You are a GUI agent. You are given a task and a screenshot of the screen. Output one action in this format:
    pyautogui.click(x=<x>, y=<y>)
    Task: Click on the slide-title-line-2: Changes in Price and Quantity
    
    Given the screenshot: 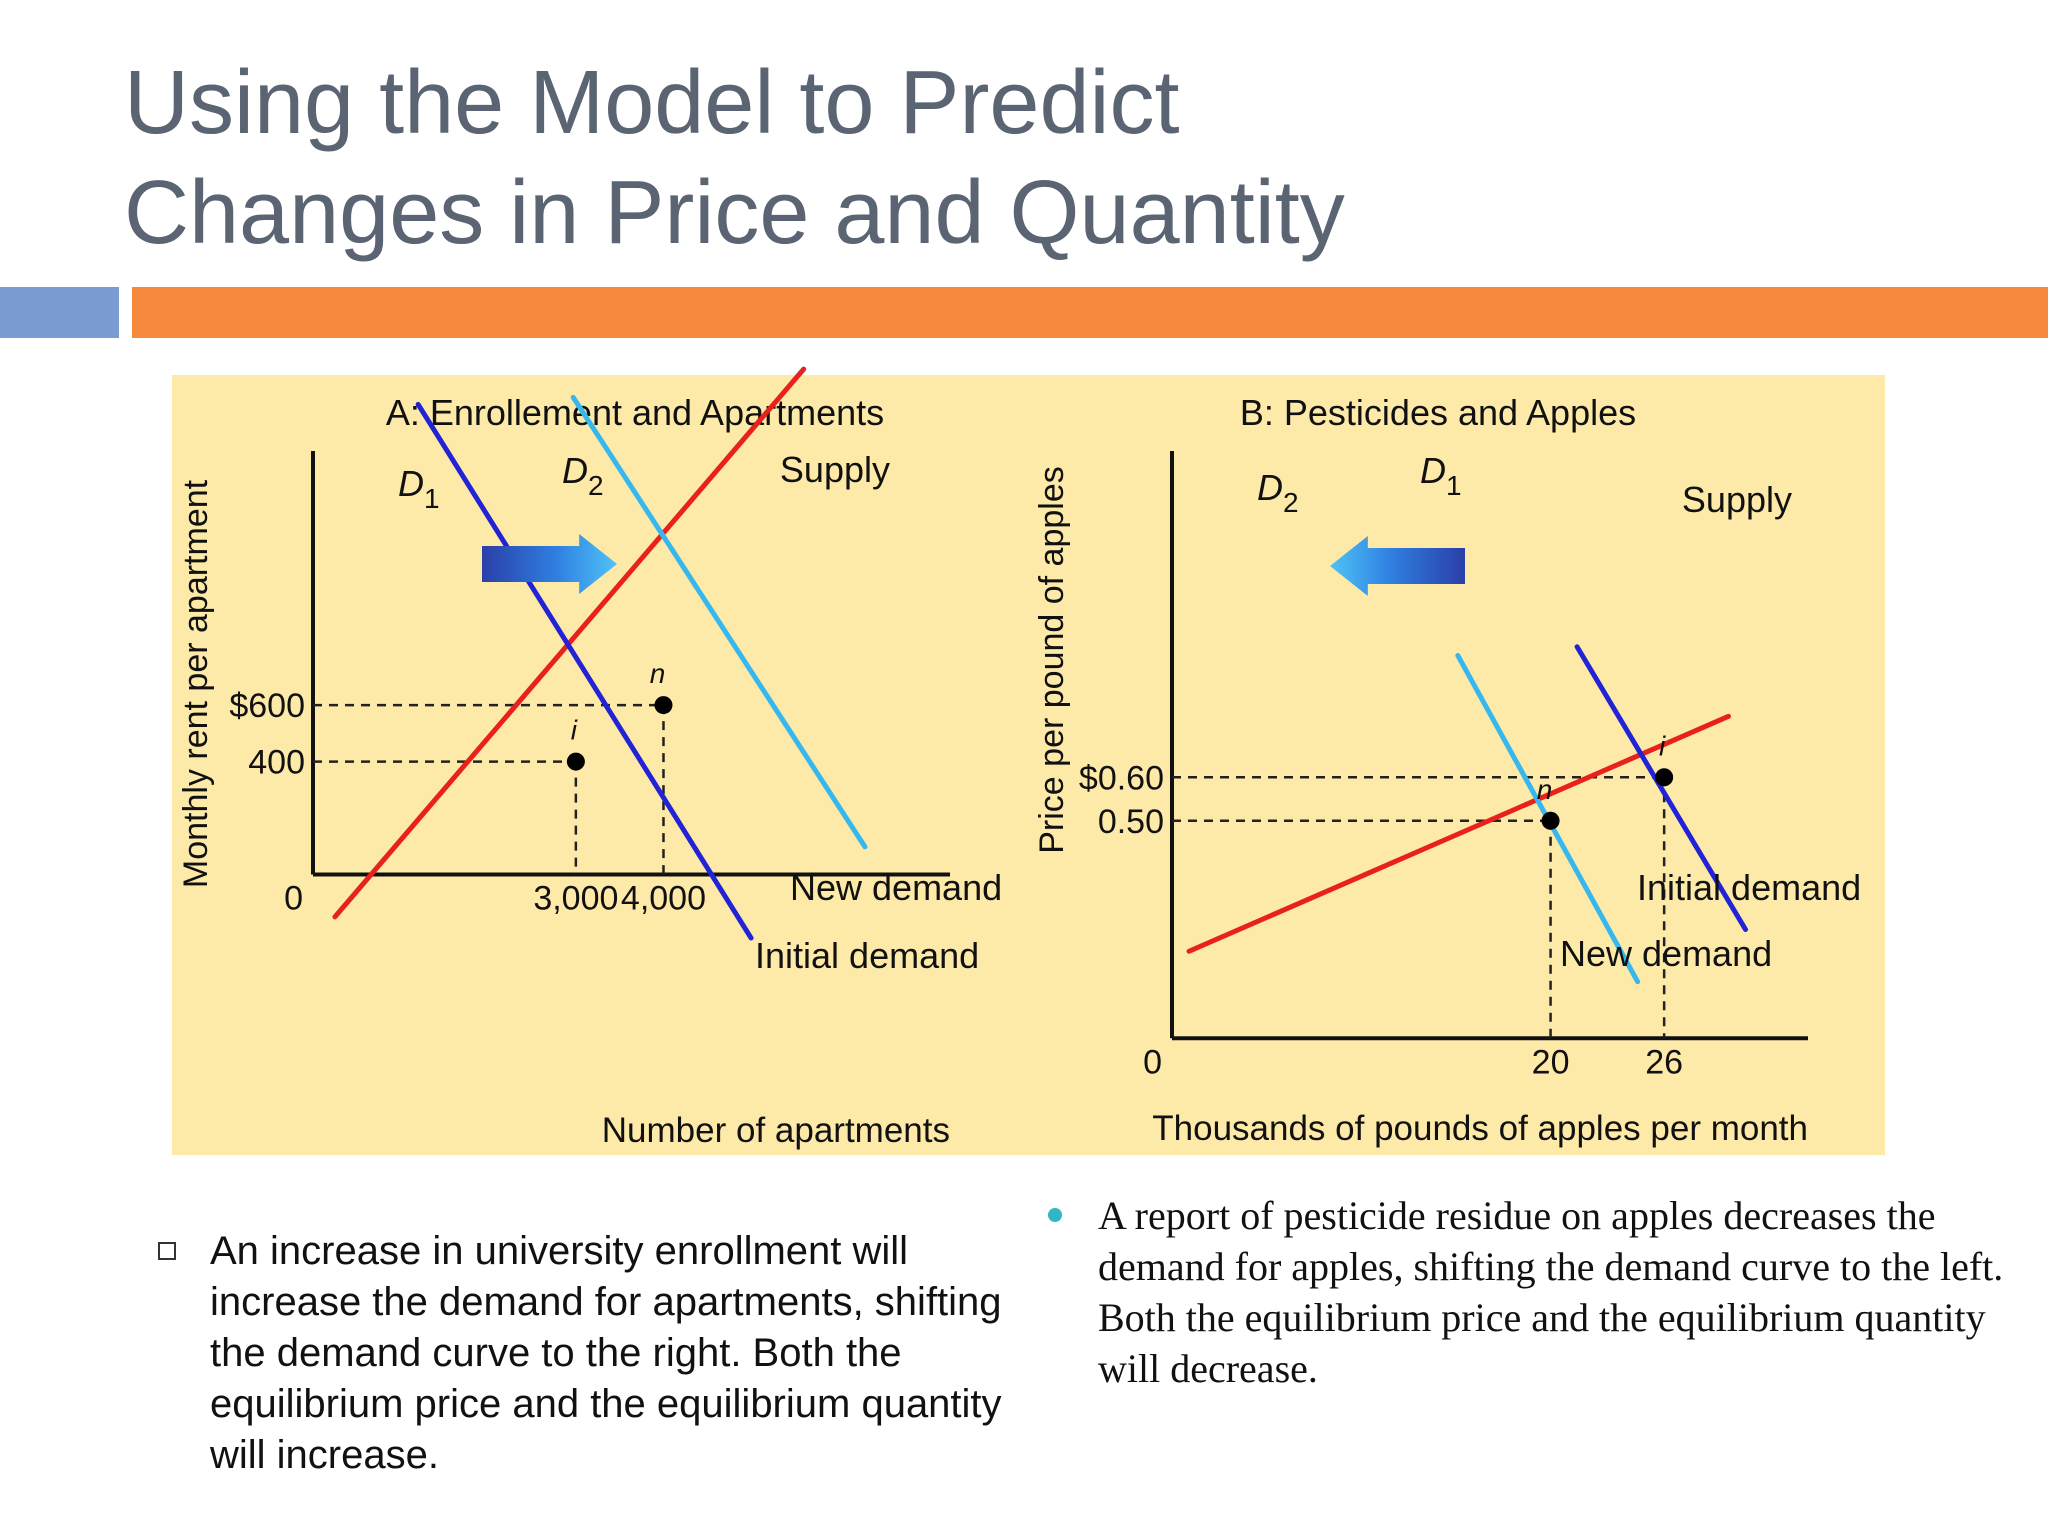 What is the action you would take?
    pyautogui.click(x=734, y=213)
    